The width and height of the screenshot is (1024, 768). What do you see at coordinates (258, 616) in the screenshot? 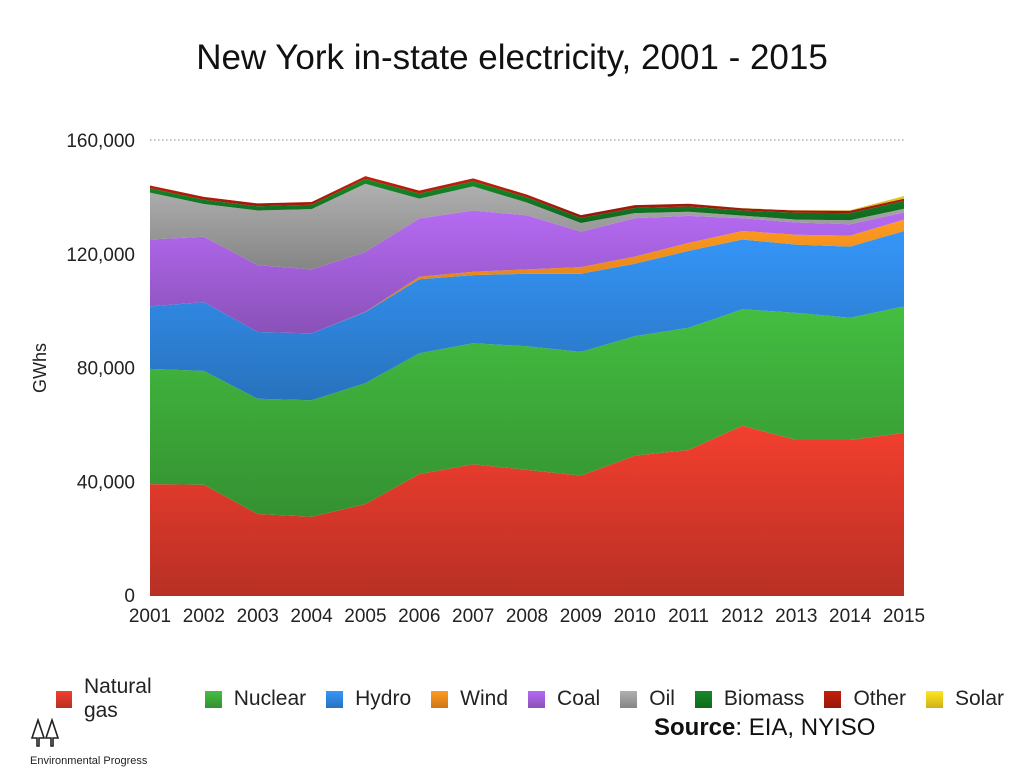
I see `x-tick-label: 2003` at bounding box center [258, 616].